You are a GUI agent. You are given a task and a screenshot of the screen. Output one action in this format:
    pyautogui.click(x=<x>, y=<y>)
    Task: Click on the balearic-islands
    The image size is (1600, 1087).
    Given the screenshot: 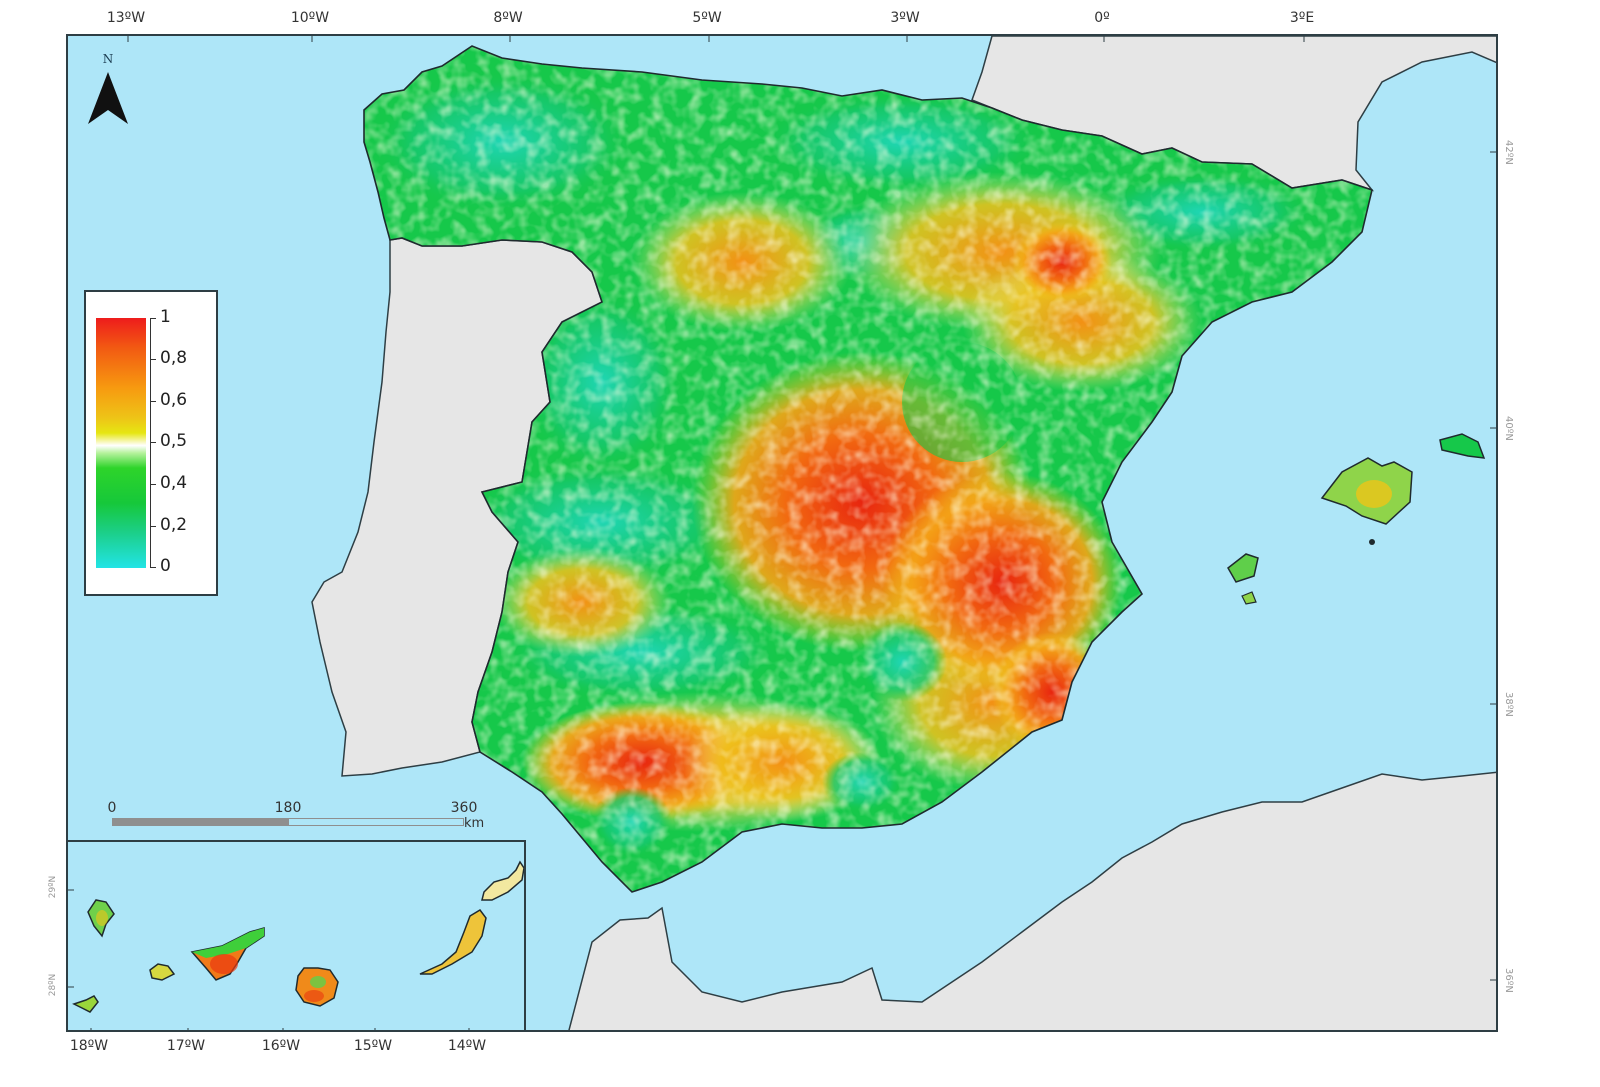 What is the action you would take?
    pyautogui.click(x=1356, y=519)
    